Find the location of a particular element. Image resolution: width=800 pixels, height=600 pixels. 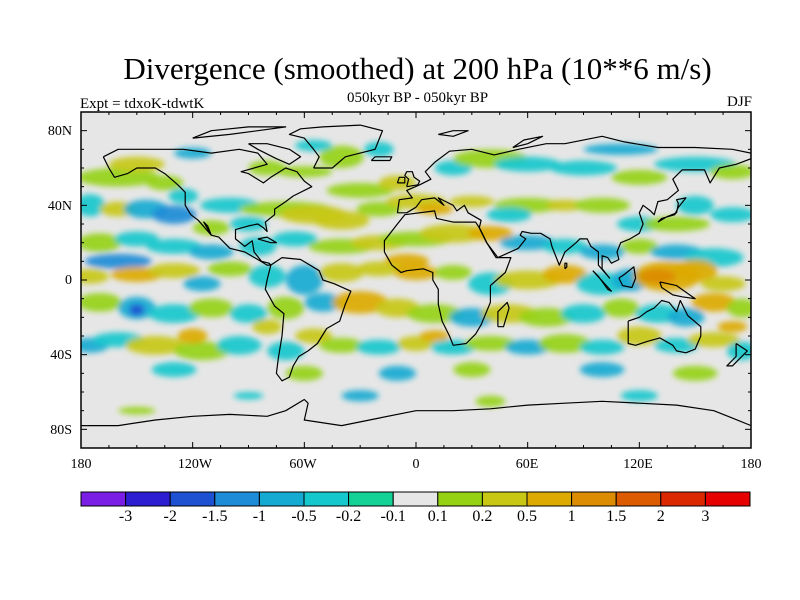

x-tick-60w: 60W is located at coordinates (303, 464).